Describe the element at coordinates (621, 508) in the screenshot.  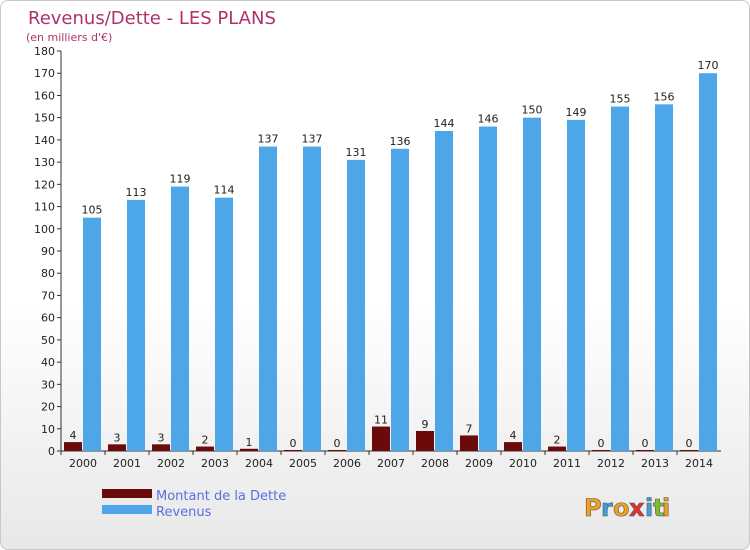
I see `logo-letter: o` at that location.